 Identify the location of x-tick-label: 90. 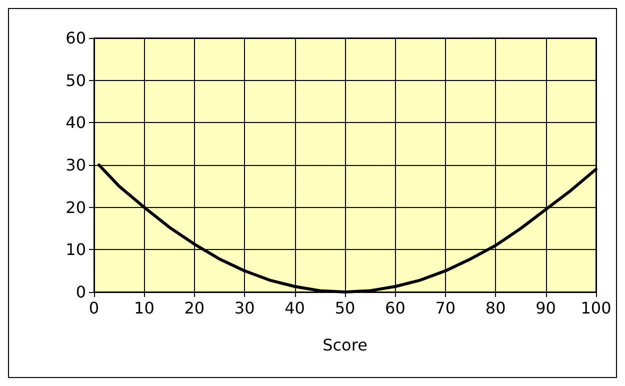
(546, 308).